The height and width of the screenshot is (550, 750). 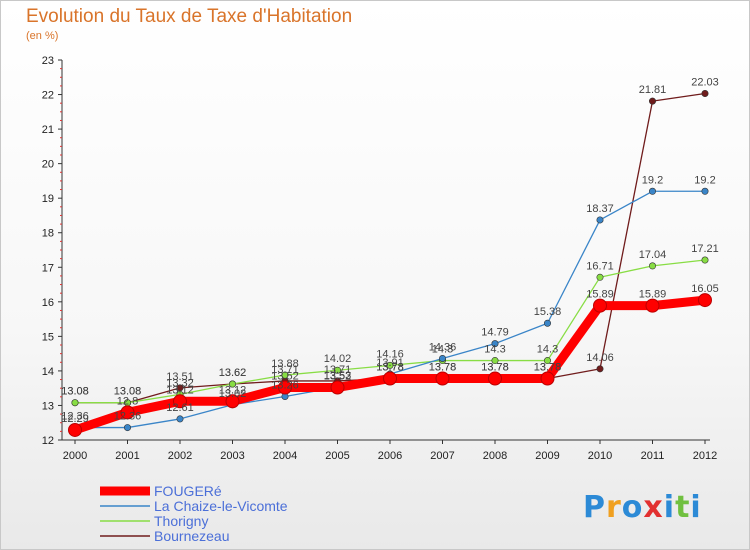 What do you see at coordinates (48, 234) in the screenshot?
I see `y-tick-label: 18` at bounding box center [48, 234].